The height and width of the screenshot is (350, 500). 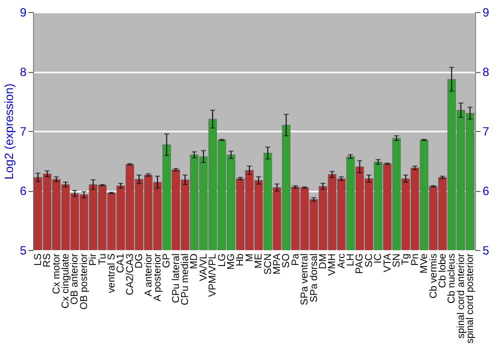 I want to click on x-tick-label: ventral S, so click(x=112, y=273).